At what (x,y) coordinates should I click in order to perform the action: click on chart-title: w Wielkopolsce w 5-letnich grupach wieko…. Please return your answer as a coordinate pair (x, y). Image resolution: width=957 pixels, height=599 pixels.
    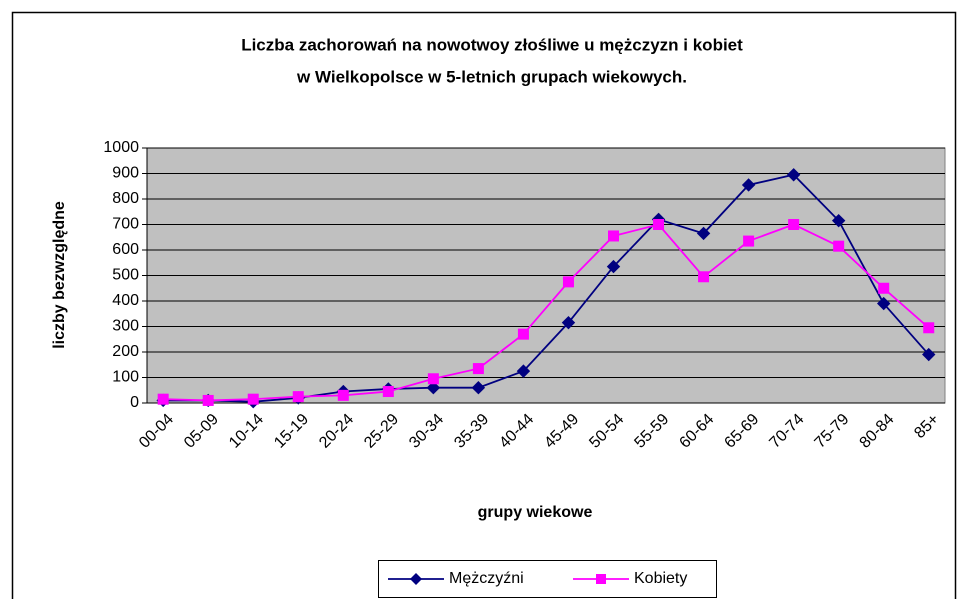
    Looking at the image, I should click on (491, 76).